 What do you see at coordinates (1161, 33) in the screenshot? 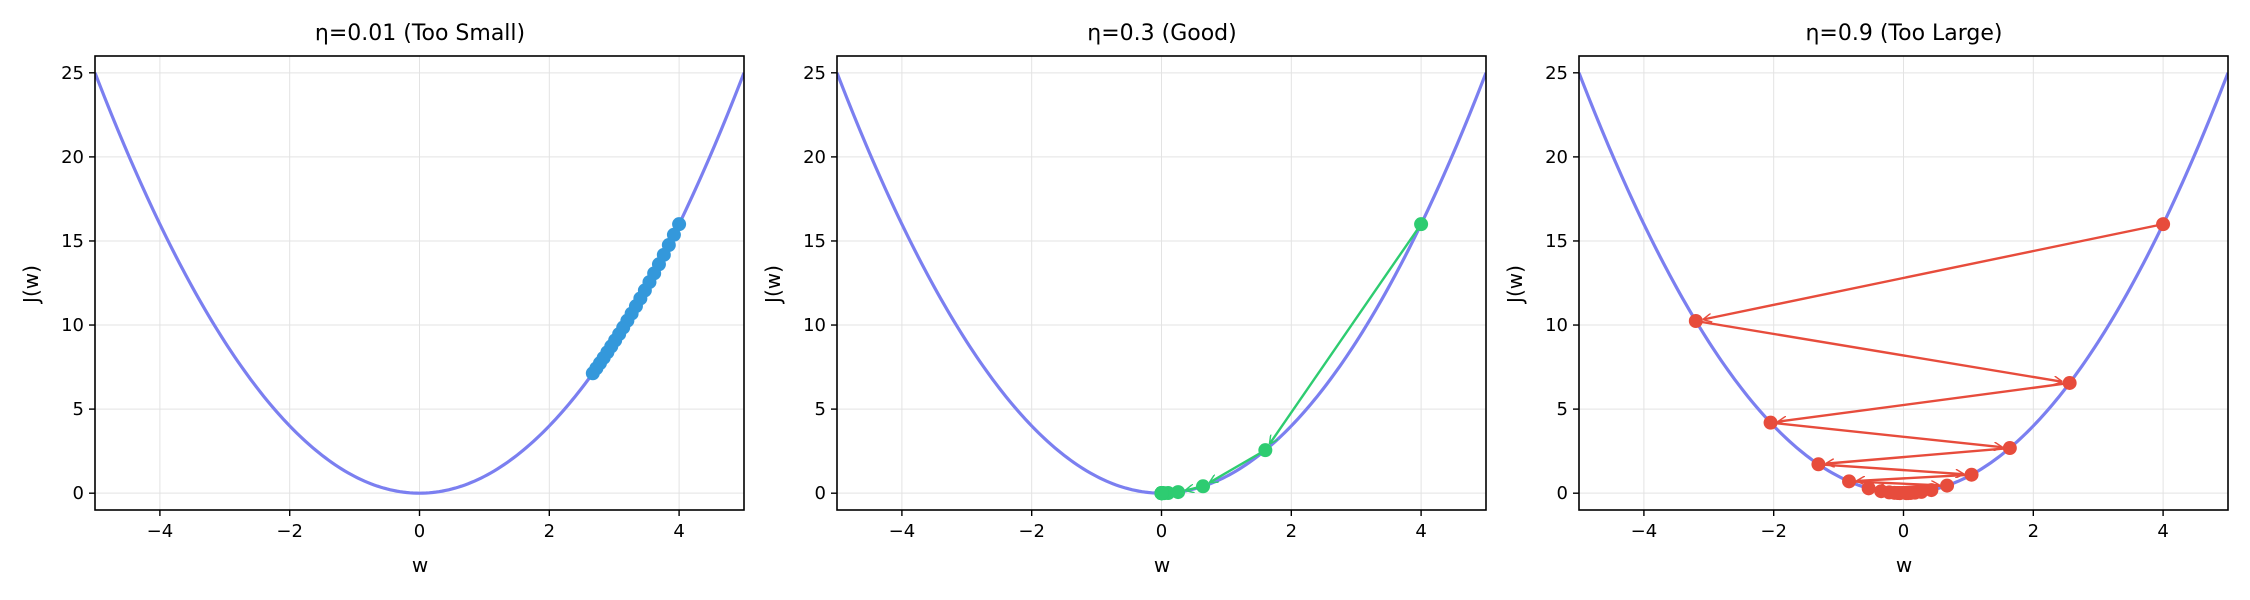
I see `panel-title: η=0.3 (Good)` at bounding box center [1161, 33].